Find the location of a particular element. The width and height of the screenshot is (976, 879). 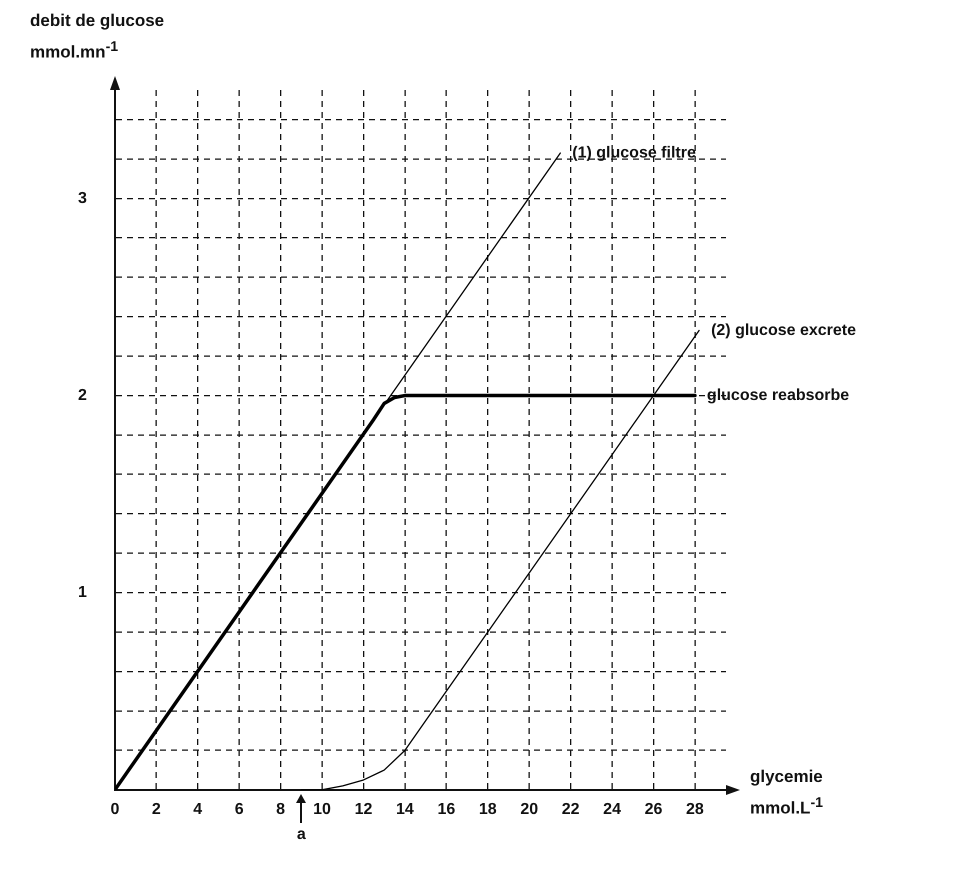

series-label: glucose reabsorbe is located at coordinates (778, 395).